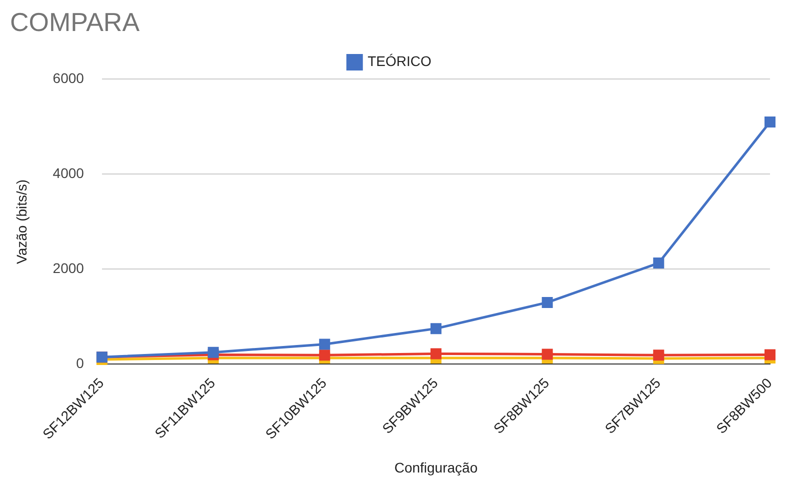 The width and height of the screenshot is (800, 481). Describe the element at coordinates (68, 78) in the screenshot. I see `y-tick-label: 6000` at that location.